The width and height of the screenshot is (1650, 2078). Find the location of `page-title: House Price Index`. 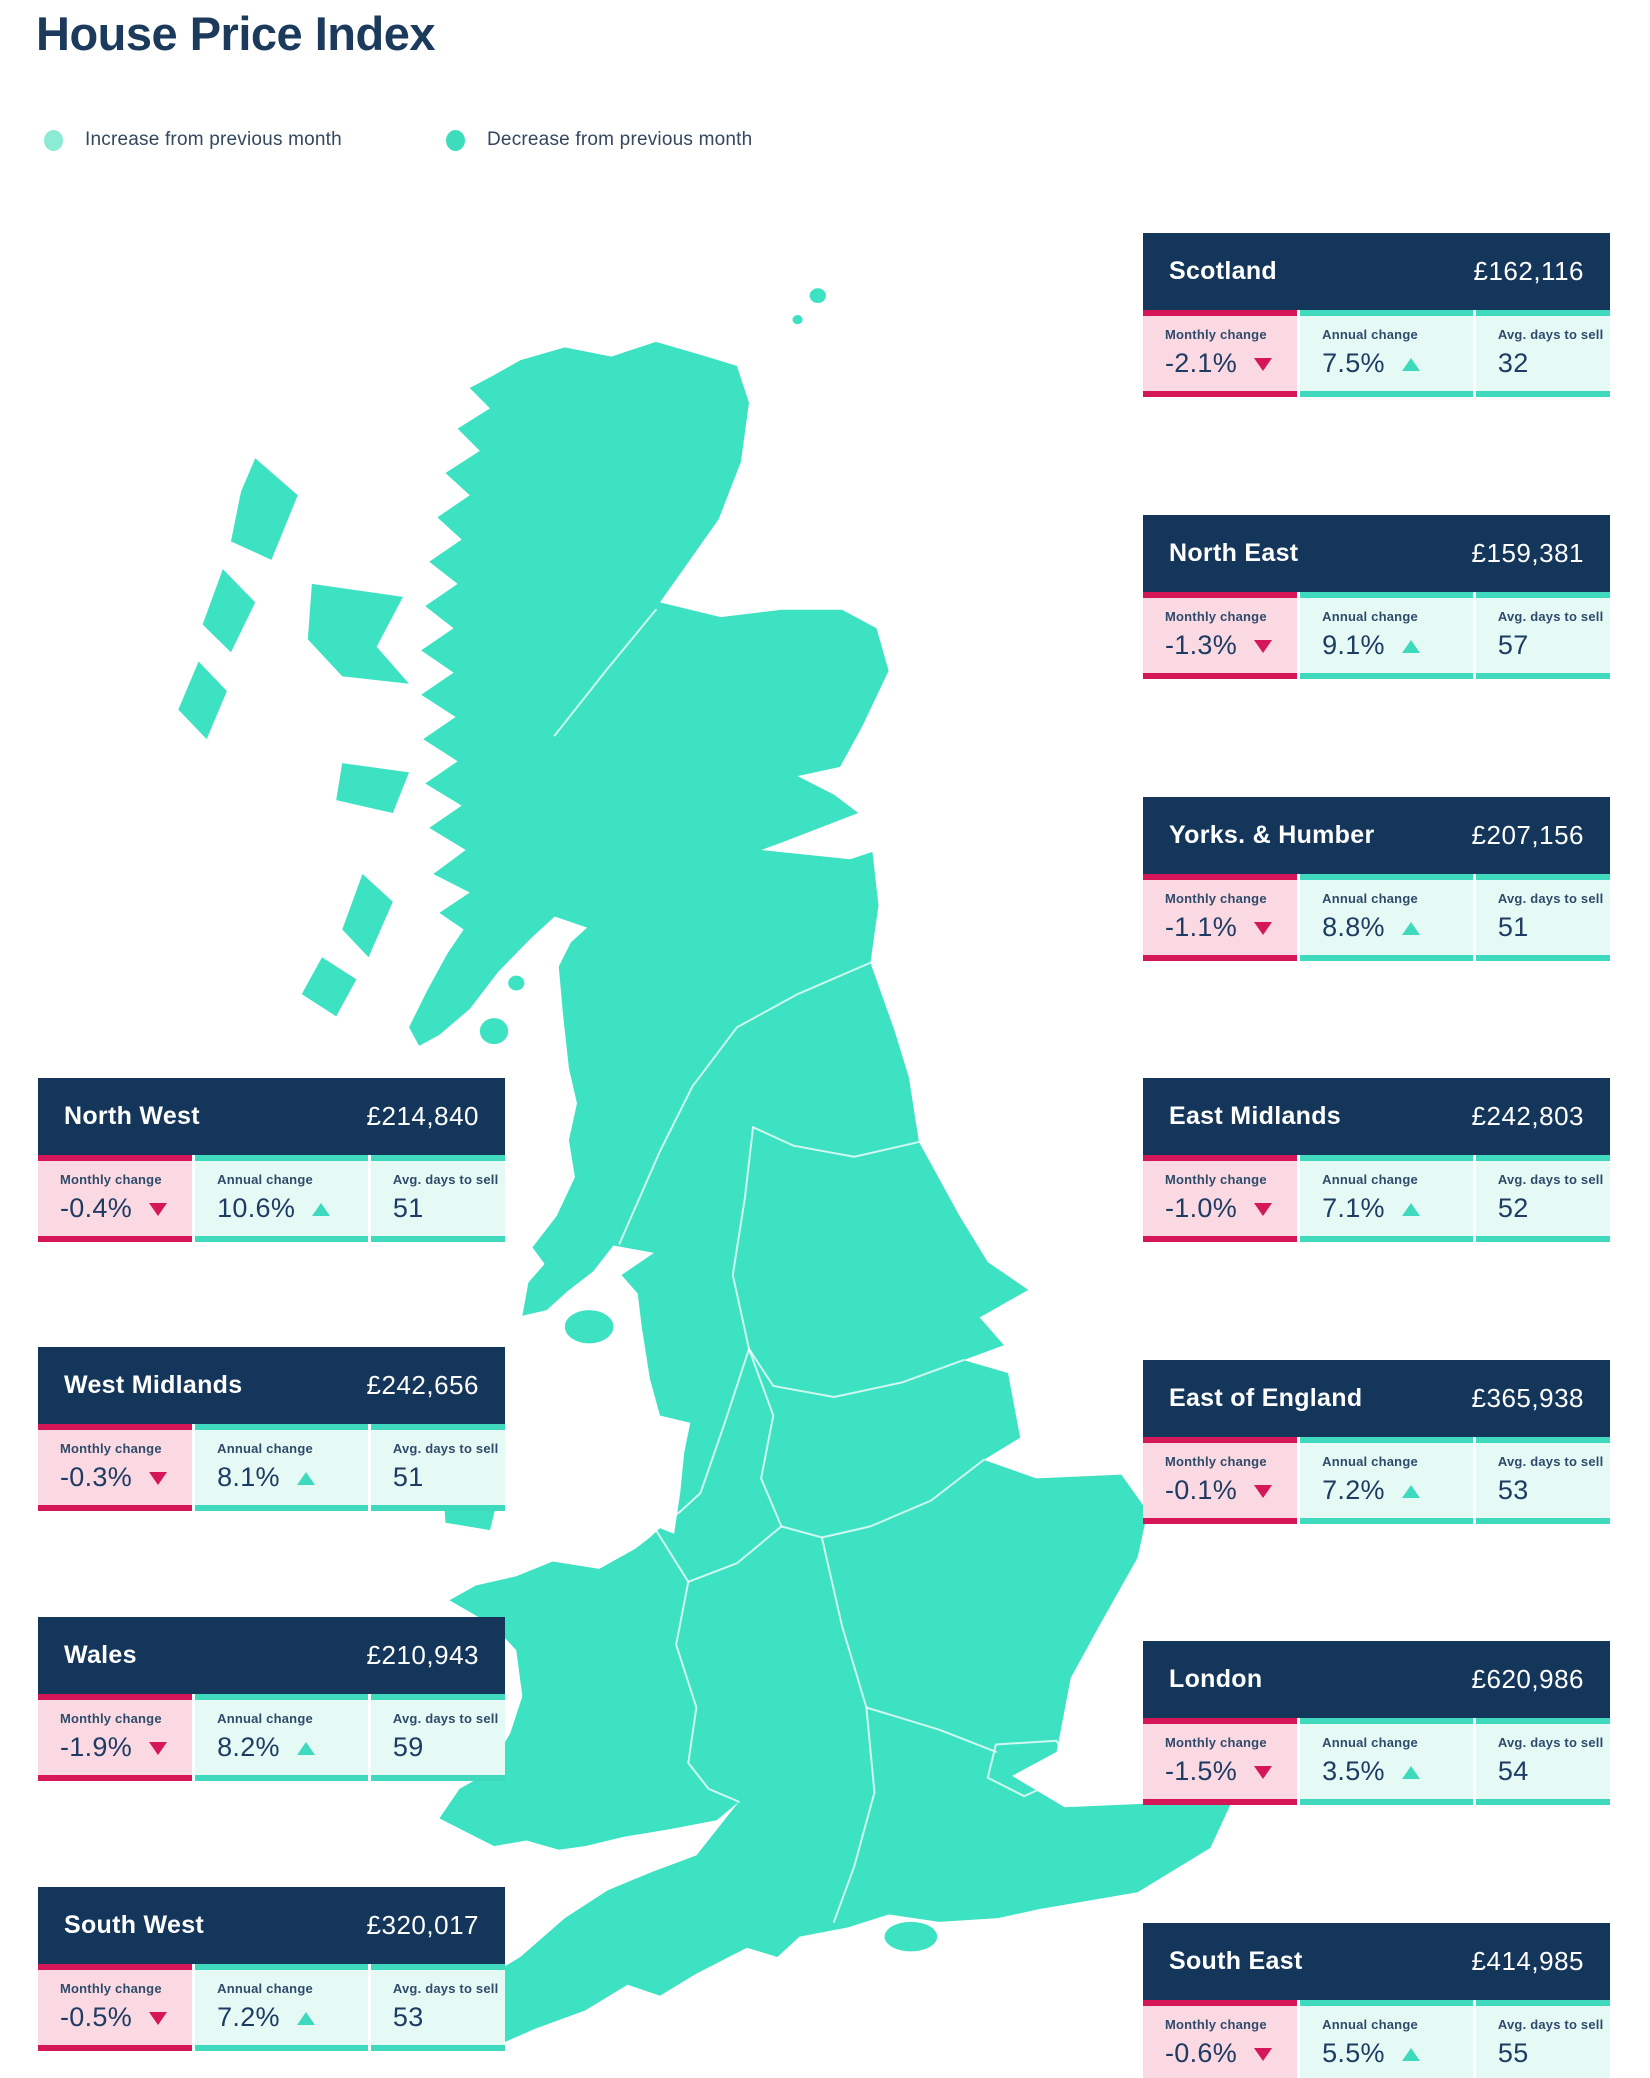

page-title: House Price Index is located at coordinates (236, 33).